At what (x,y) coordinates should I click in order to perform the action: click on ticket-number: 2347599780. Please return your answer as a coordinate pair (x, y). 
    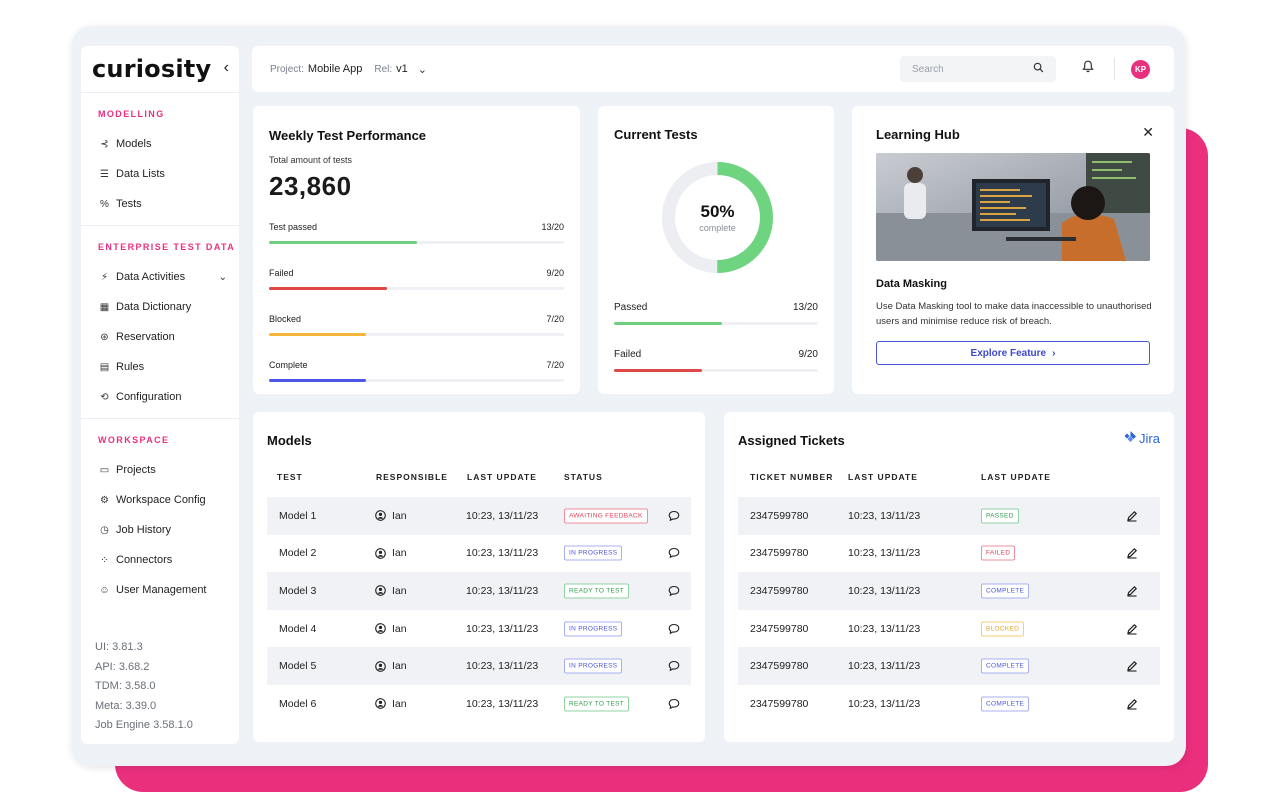
    Looking at the image, I should click on (779, 590).